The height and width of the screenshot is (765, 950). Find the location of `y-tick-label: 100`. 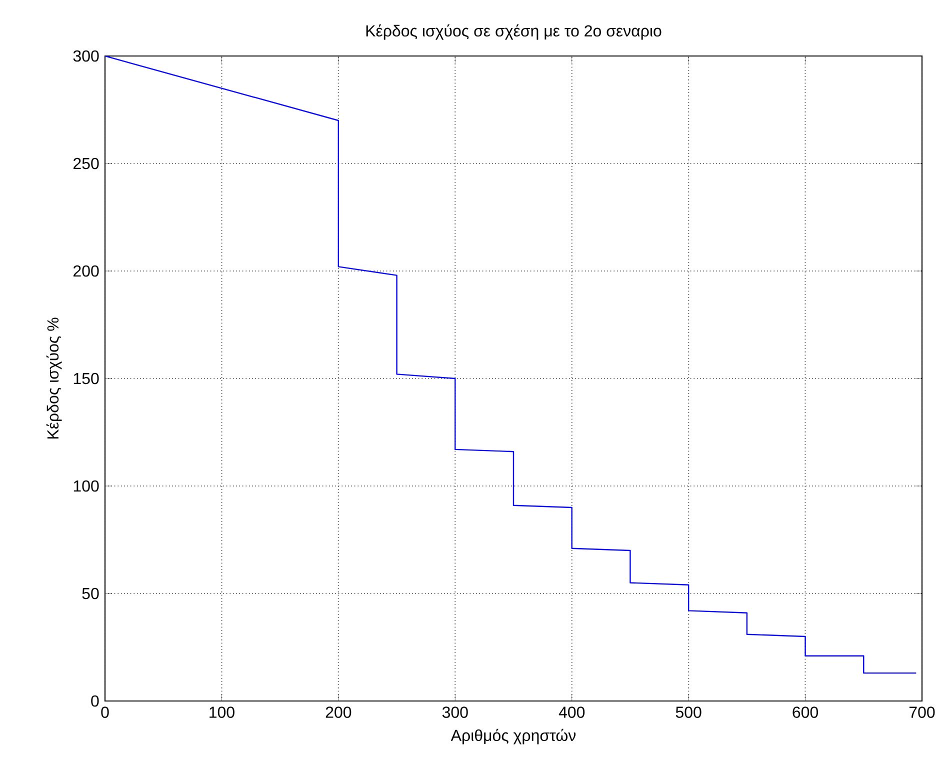

y-tick-label: 100 is located at coordinates (86, 486).